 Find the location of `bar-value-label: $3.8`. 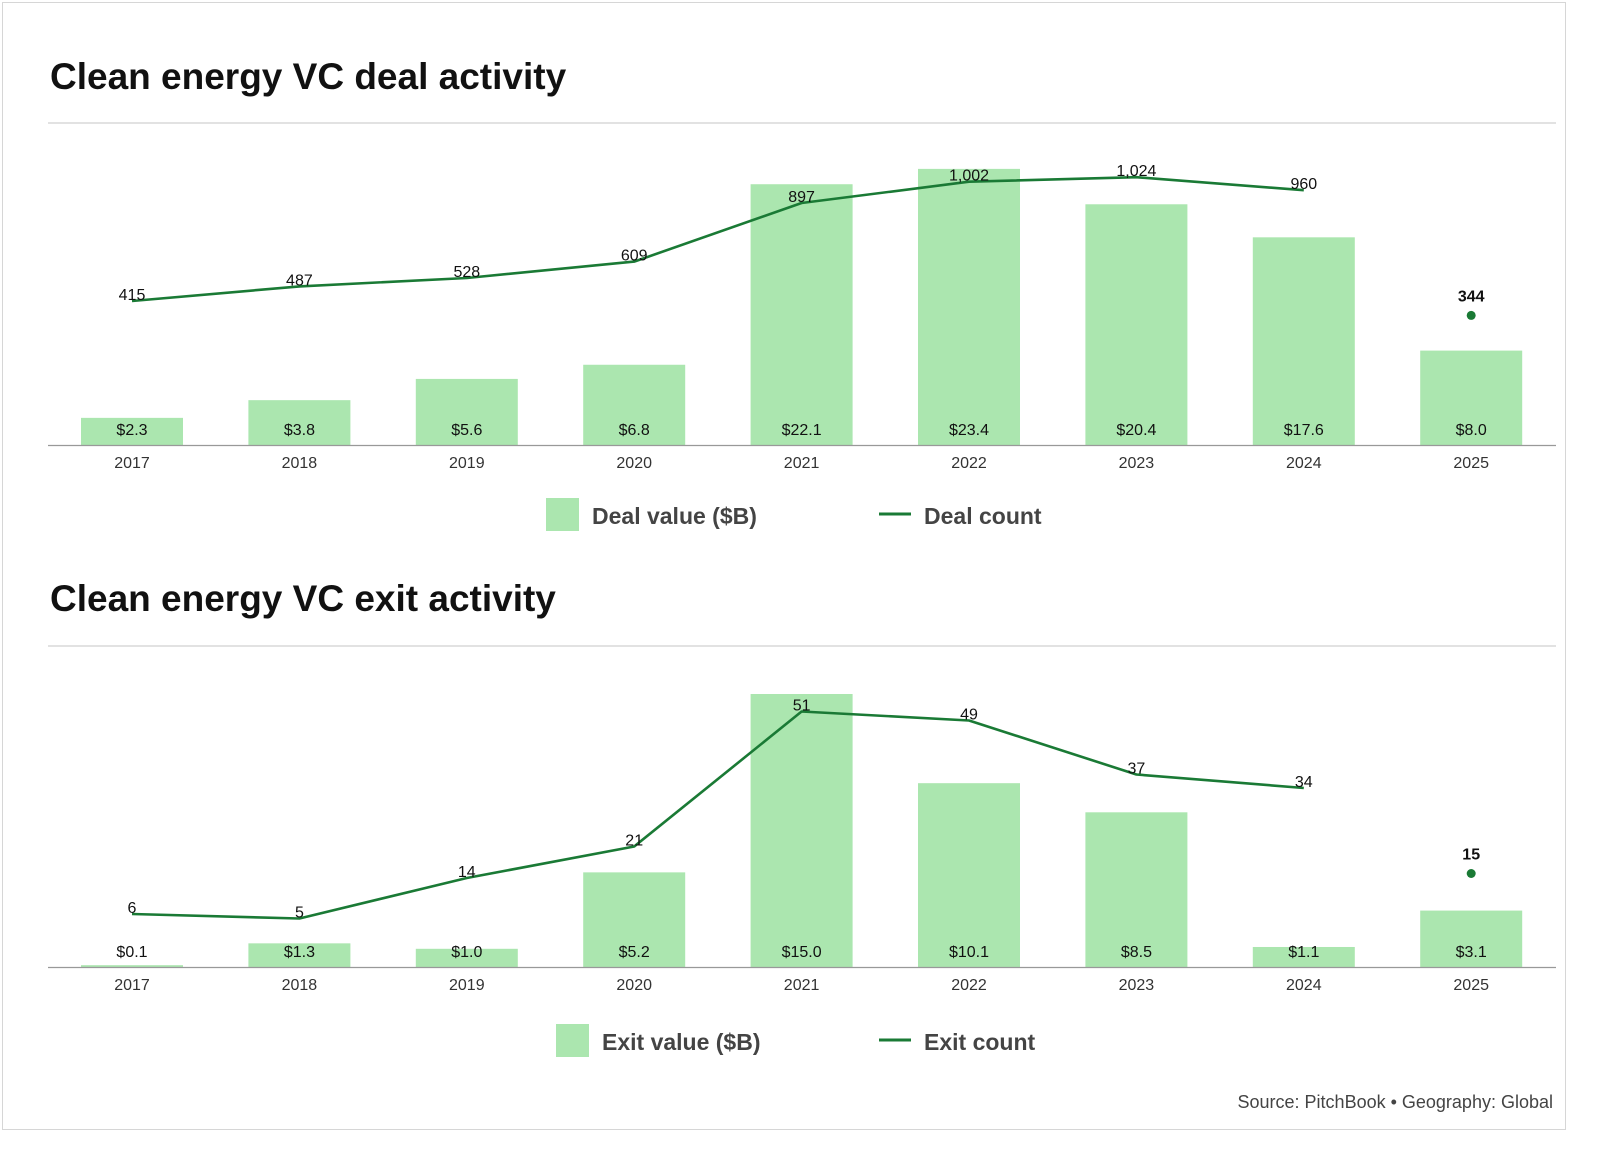

bar-value-label: $3.8 is located at coordinates (299, 430).